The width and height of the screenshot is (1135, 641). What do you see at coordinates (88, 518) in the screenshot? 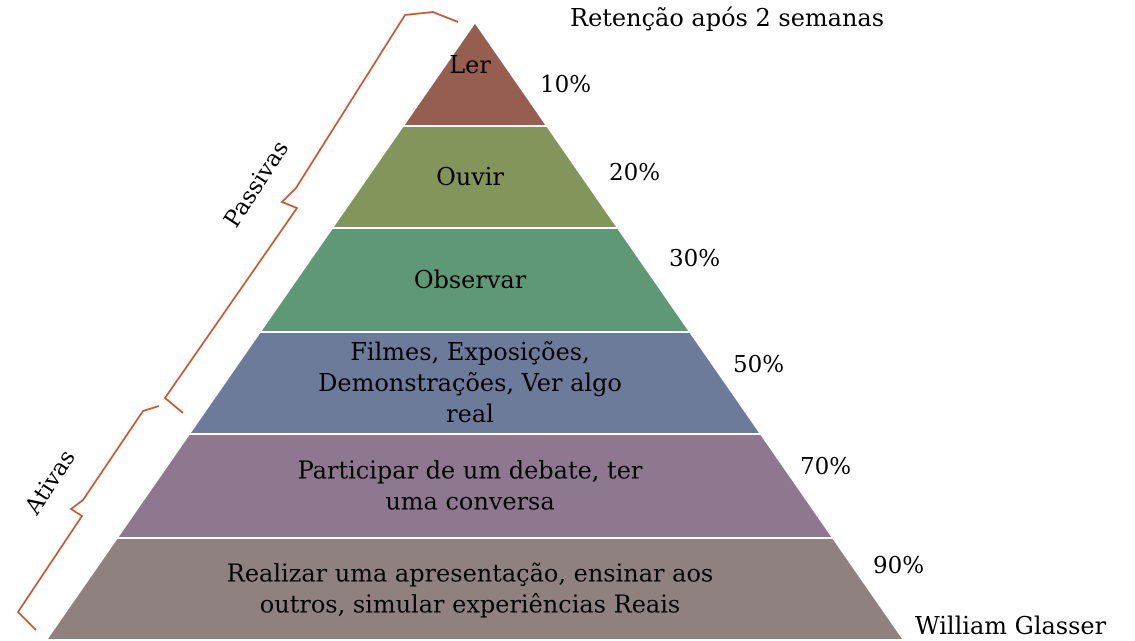
I see `active-bracket` at bounding box center [88, 518].